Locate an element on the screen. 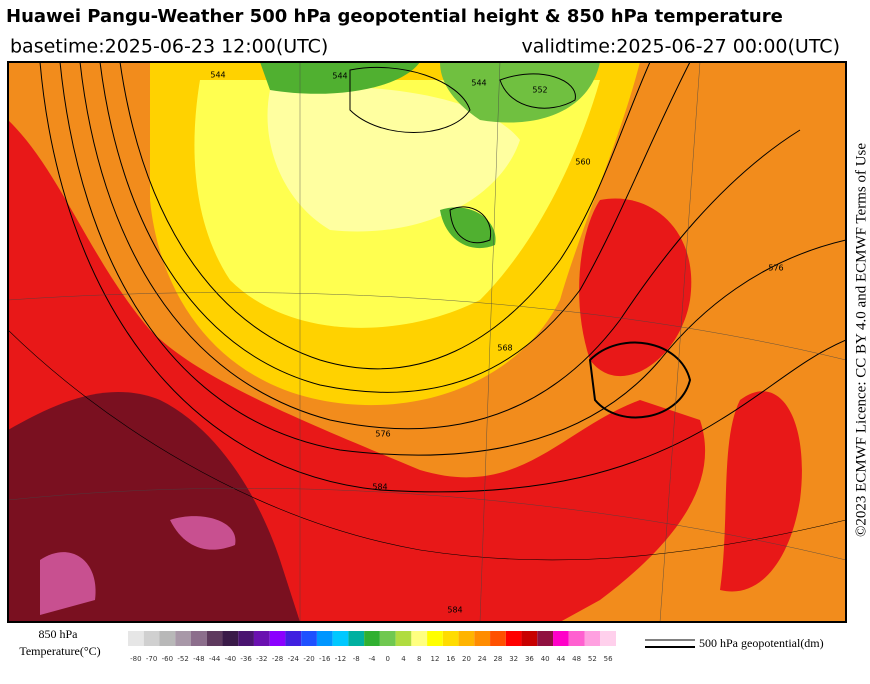 The image size is (870, 684). colorbar-tick-label: 0 is located at coordinates (388, 659).